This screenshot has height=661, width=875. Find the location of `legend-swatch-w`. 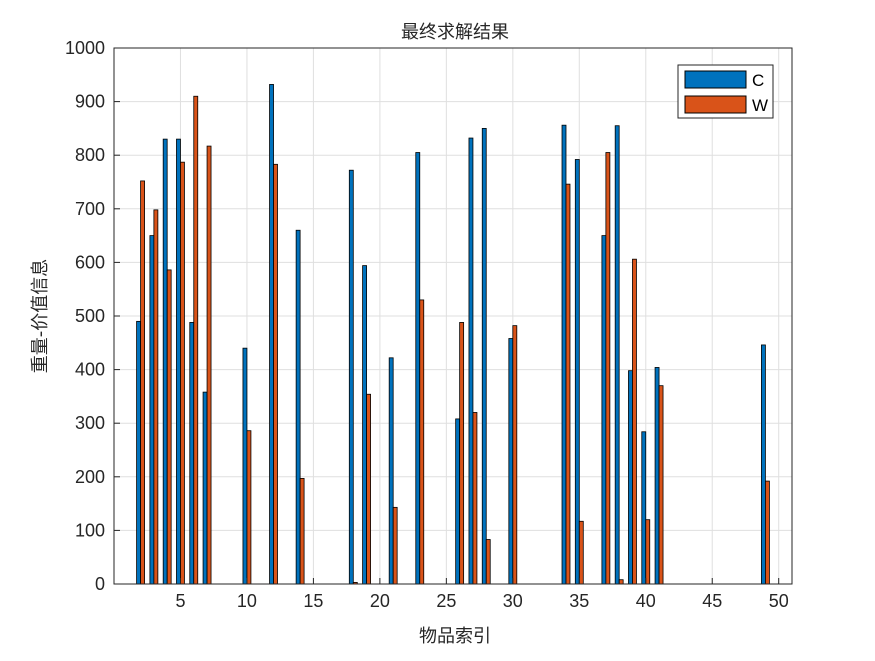

legend-swatch-w is located at coordinates (715, 104).